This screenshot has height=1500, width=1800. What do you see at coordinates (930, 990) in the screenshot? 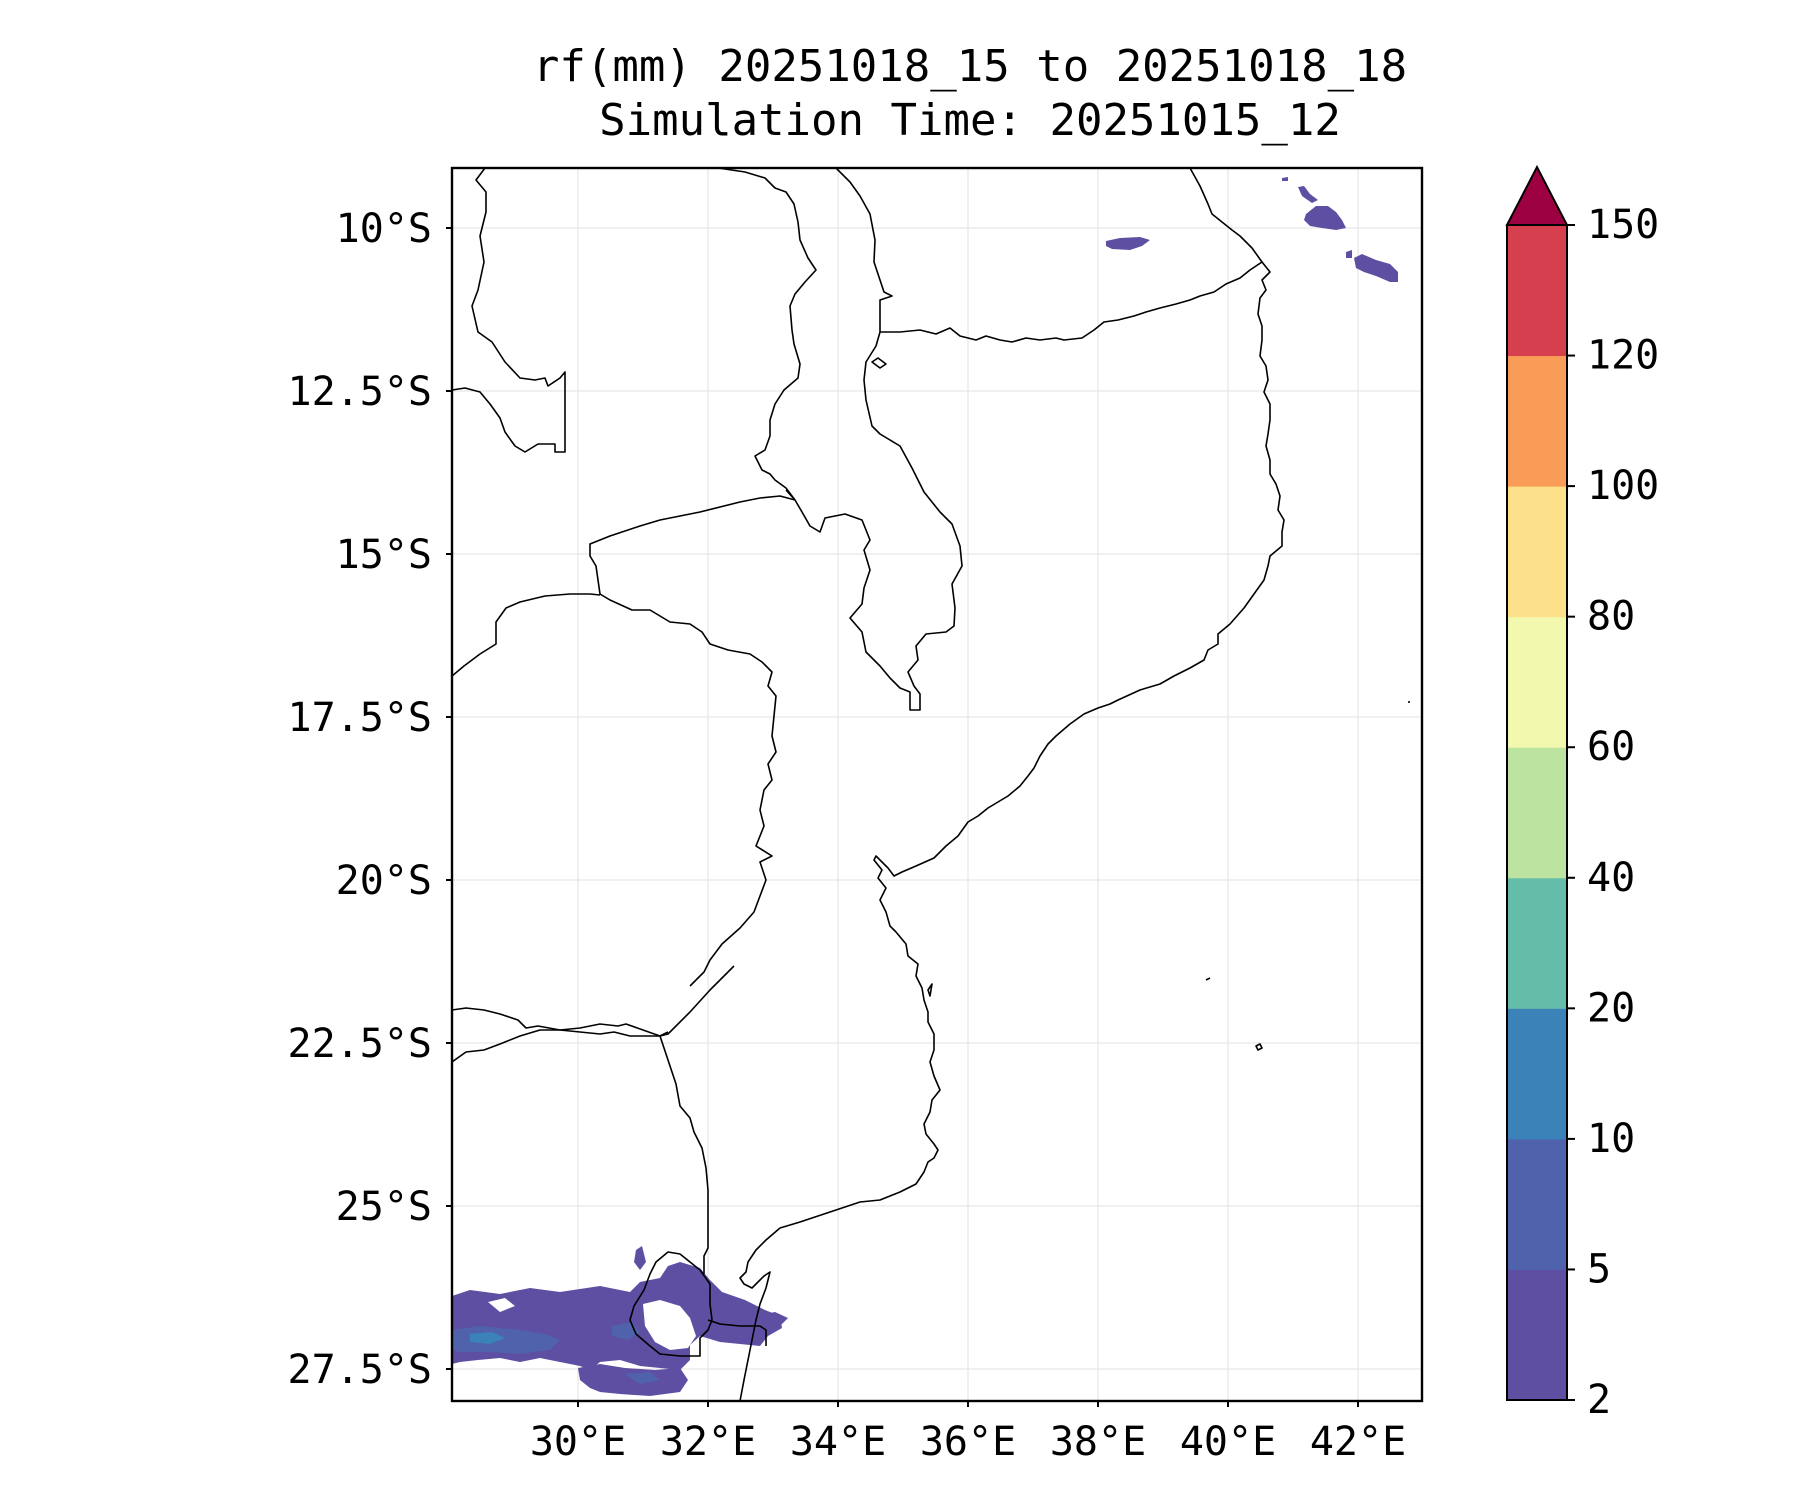
I see `island-bazaruto` at bounding box center [930, 990].